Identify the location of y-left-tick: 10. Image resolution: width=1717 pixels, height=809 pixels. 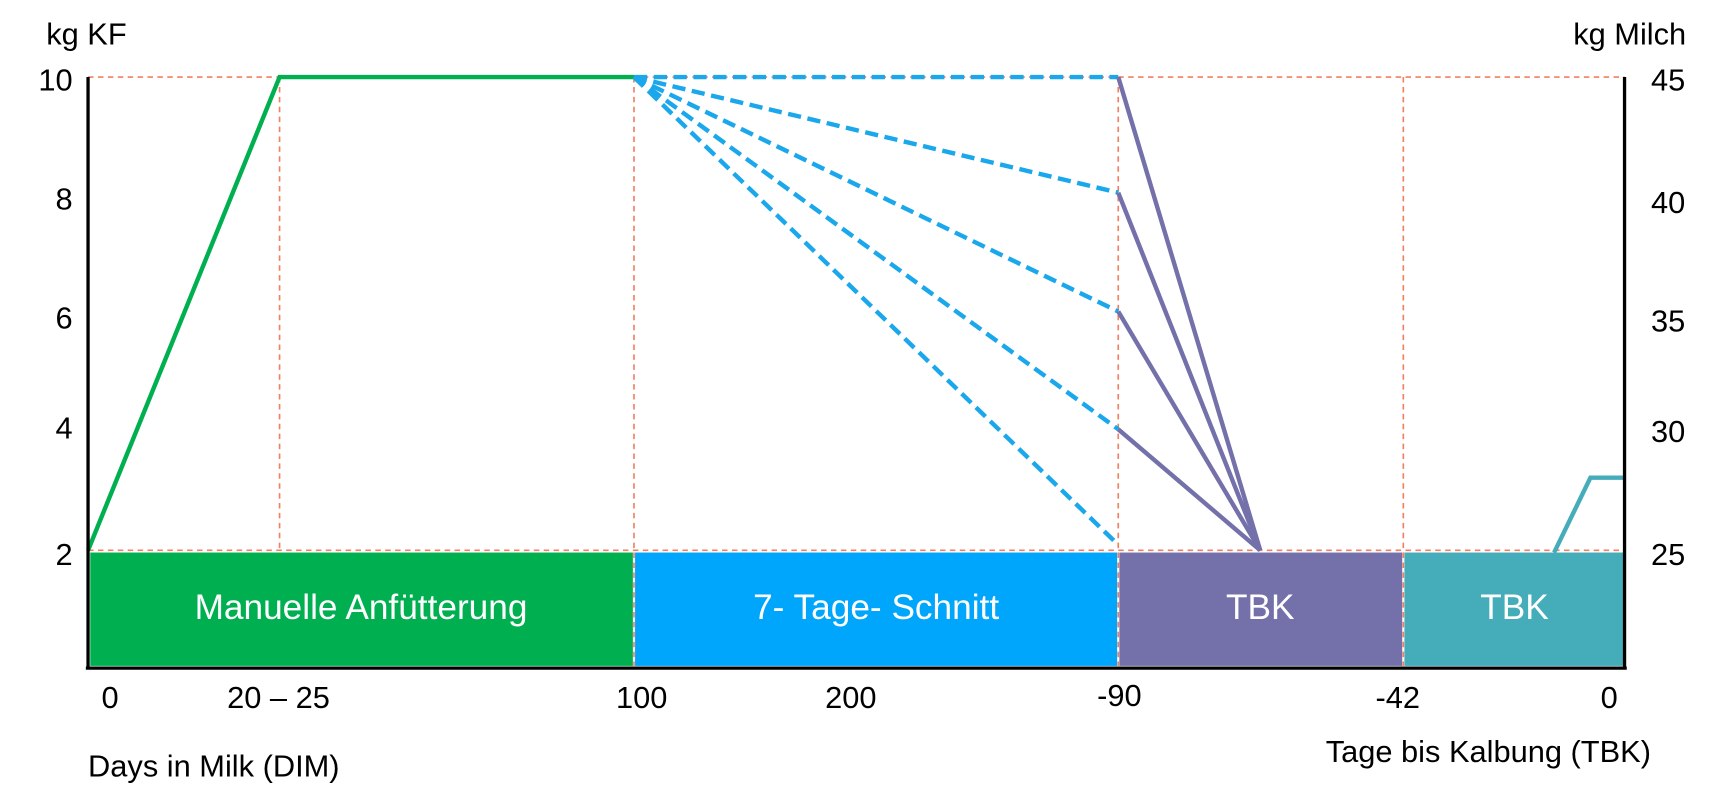
(55, 80).